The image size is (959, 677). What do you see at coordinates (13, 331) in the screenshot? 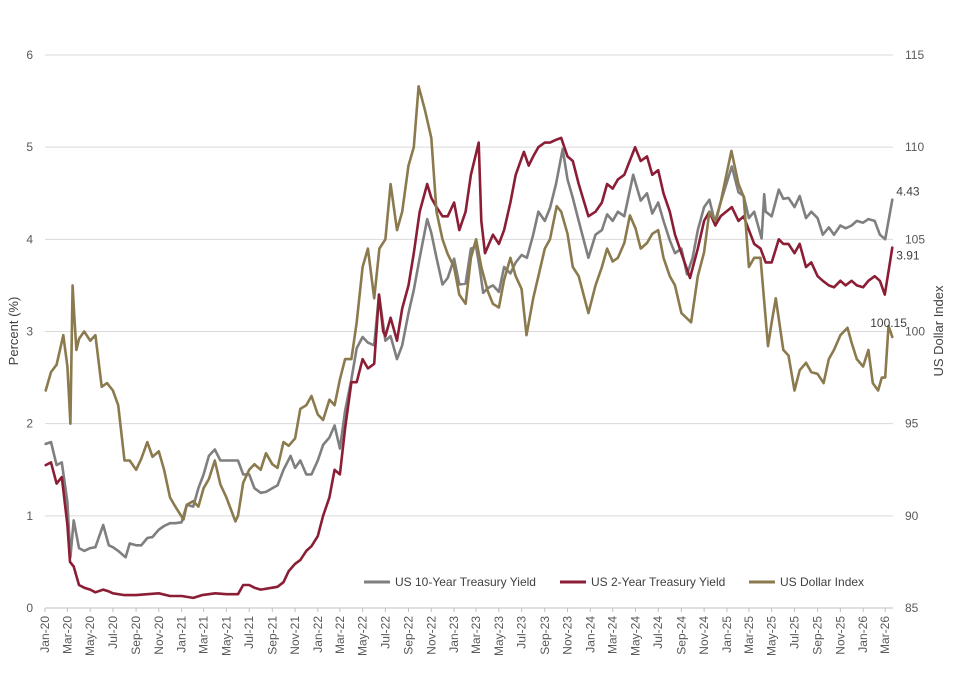
I see `left-axis-title: Percent (%)` at bounding box center [13, 331].